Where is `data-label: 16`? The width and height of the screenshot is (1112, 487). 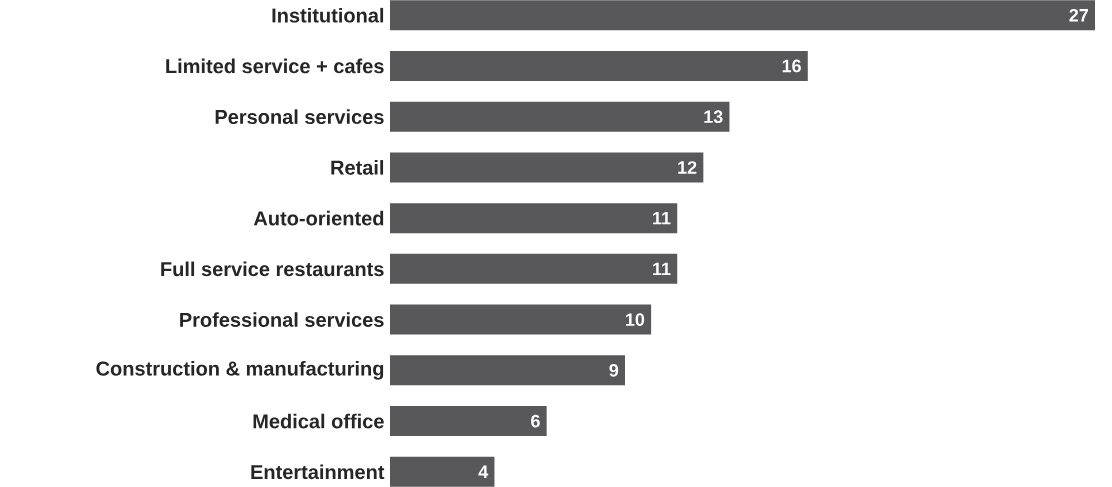 data-label: 16 is located at coordinates (791, 66).